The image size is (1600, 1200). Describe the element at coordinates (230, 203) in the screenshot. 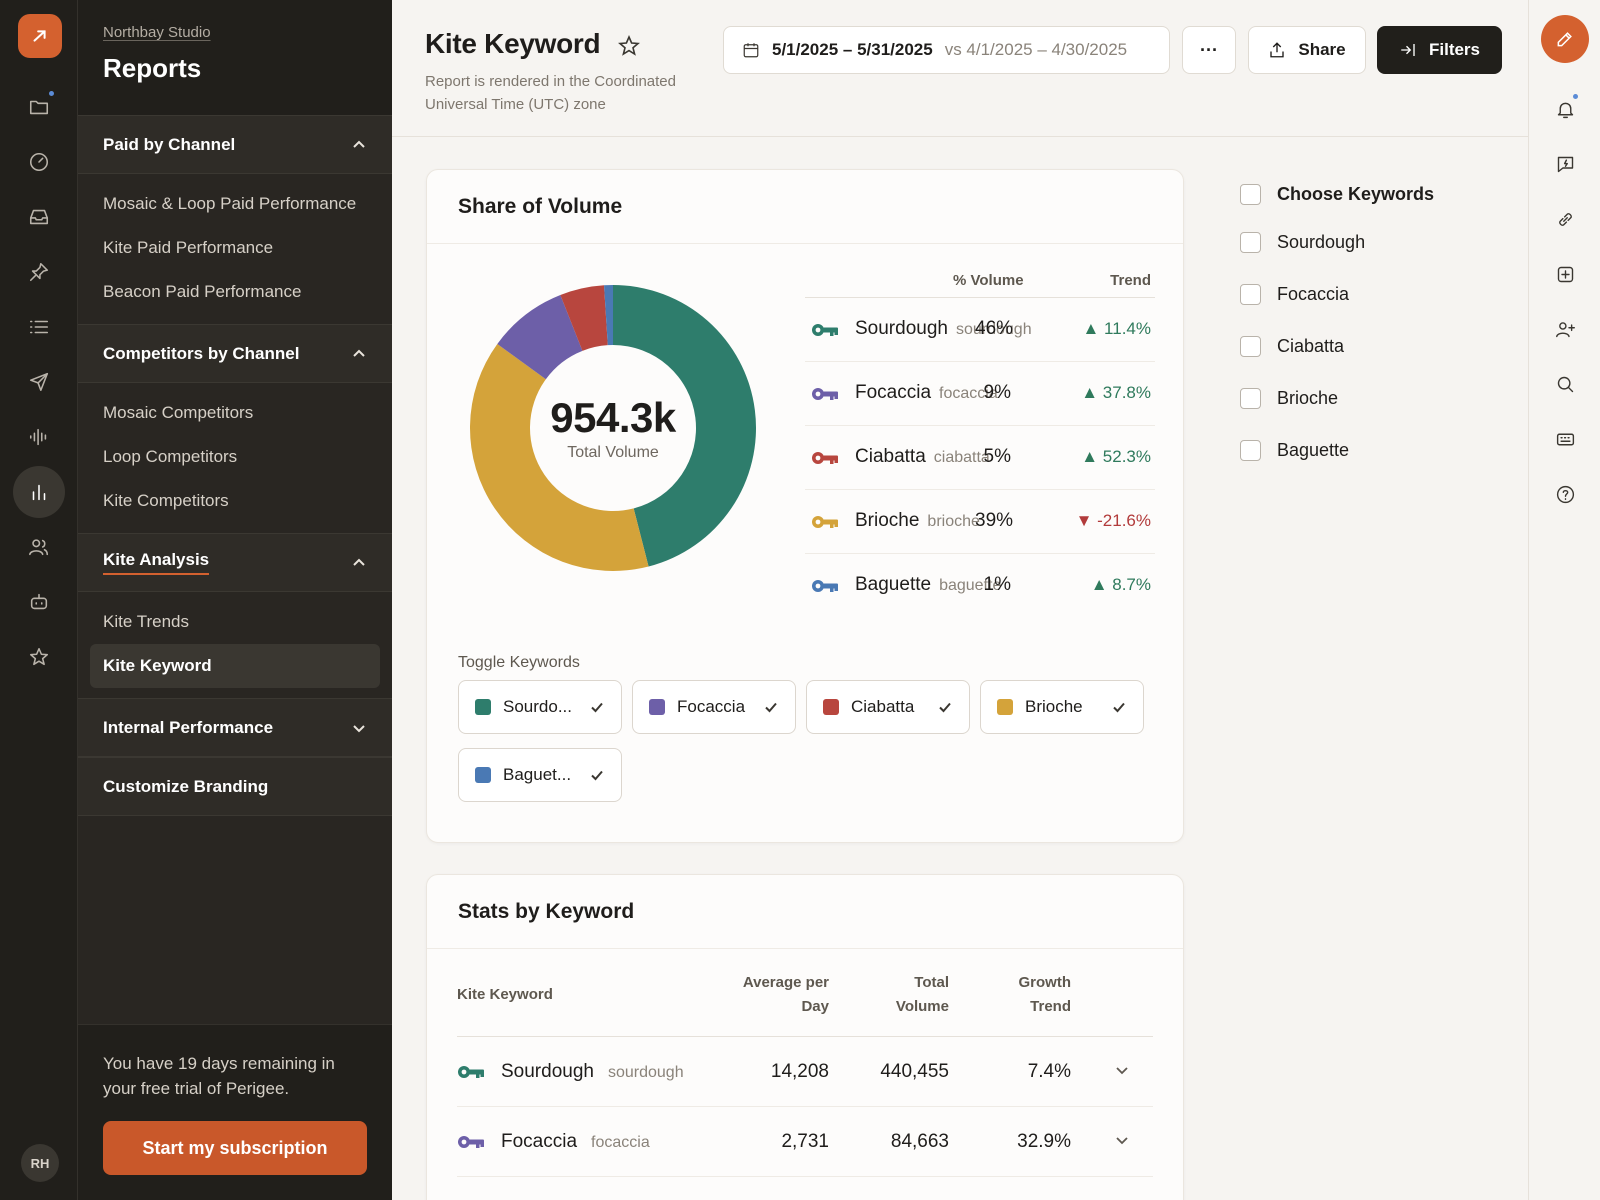

I see `sidebar-item-mosaic-loop-paid: Mosaic & Loop Paid Performance` at that location.